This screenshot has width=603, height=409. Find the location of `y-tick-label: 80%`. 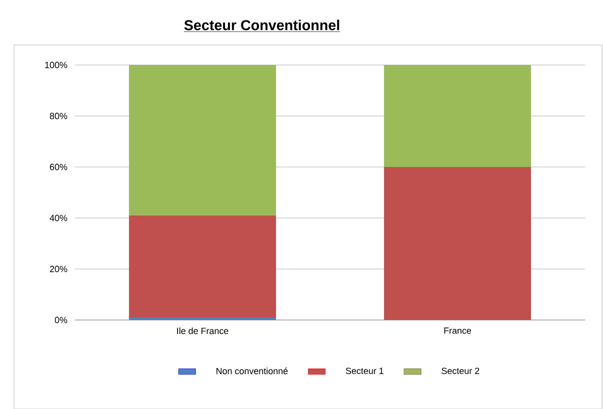

y-tick-label: 80% is located at coordinates (59, 116).